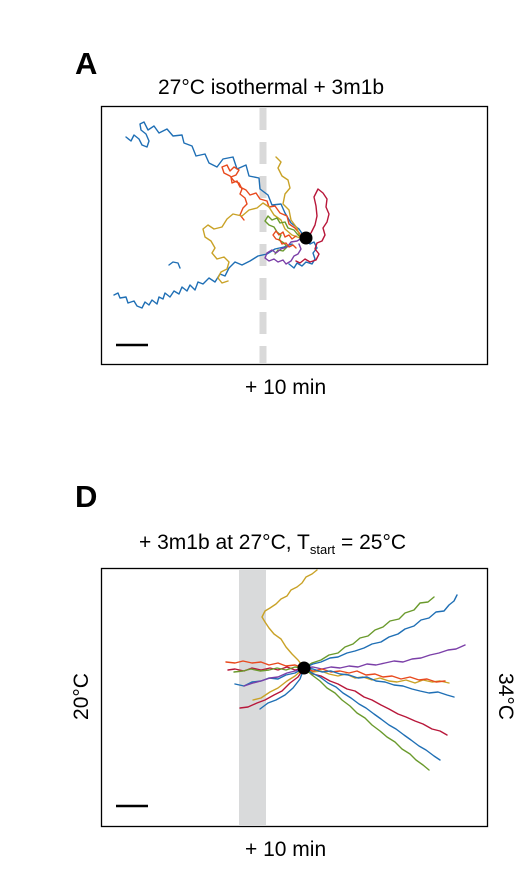 This screenshot has width=532, height=892. What do you see at coordinates (304, 668) in the screenshot?
I see `panel-d-origin-marker` at bounding box center [304, 668].